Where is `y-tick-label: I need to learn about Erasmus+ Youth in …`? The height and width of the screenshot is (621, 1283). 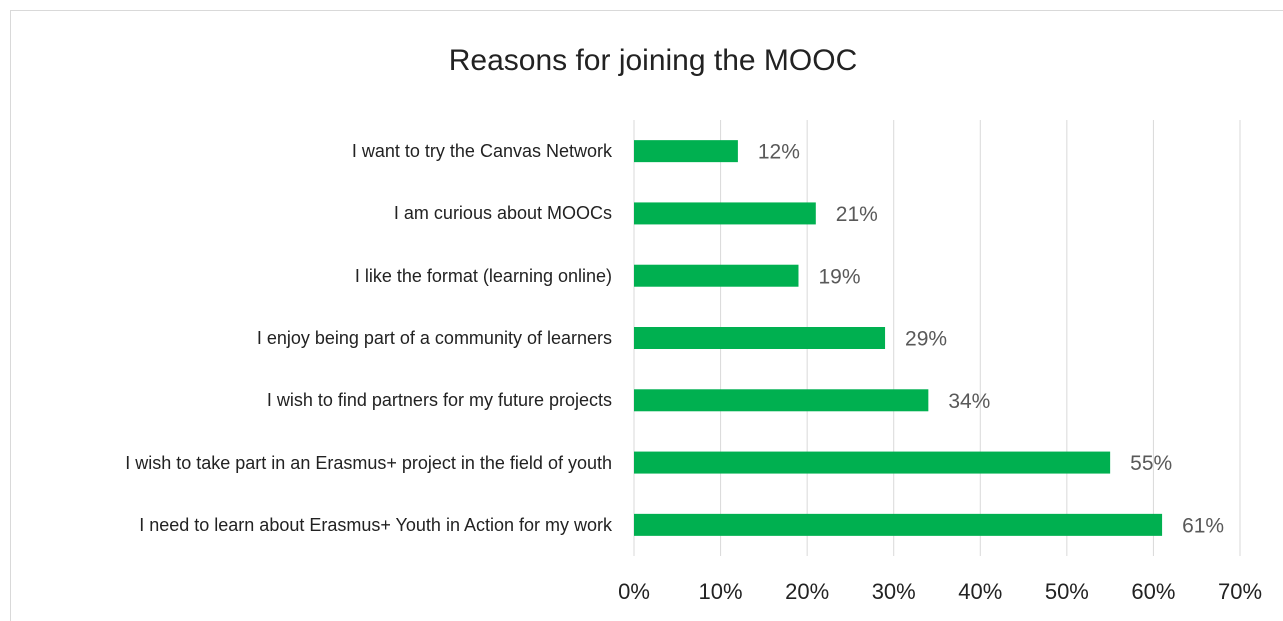
y-tick-label: I need to learn about Erasmus+ Youth in … is located at coordinates (375, 524).